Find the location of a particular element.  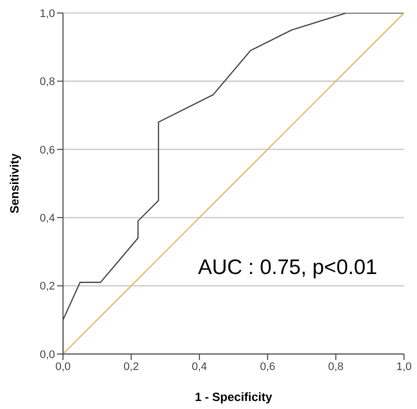

x-tick-label: 0,2 is located at coordinates (131, 366).